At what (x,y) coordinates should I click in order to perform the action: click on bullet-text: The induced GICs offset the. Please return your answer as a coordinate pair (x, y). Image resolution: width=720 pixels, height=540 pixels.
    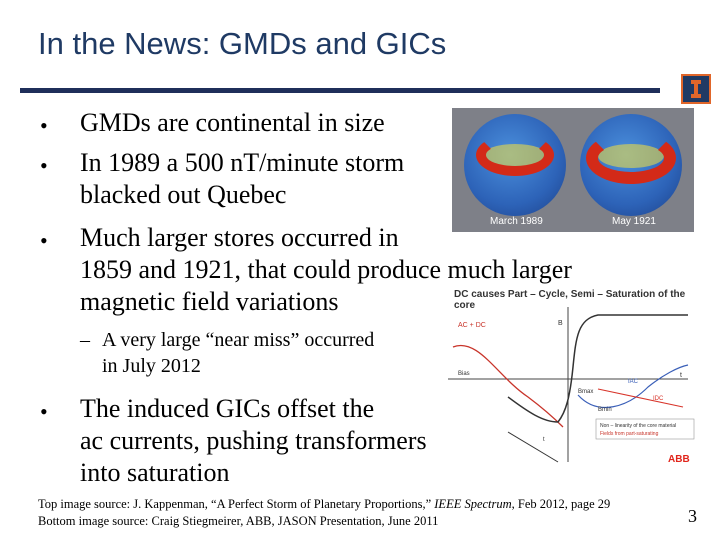
    Looking at the image, I should click on (227, 408).